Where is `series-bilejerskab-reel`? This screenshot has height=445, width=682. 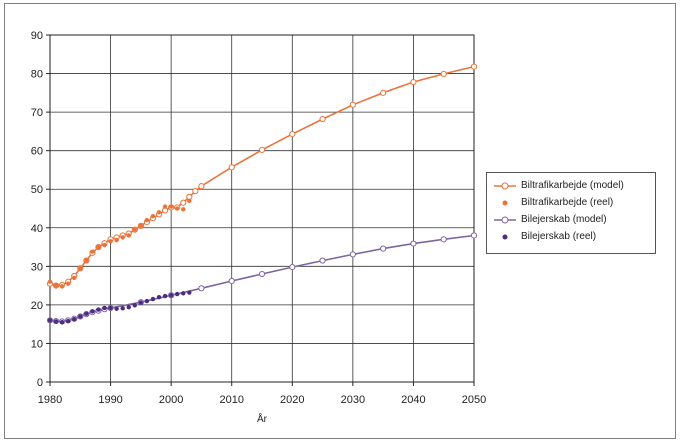
series-bilejerskab-reel is located at coordinates (119, 307).